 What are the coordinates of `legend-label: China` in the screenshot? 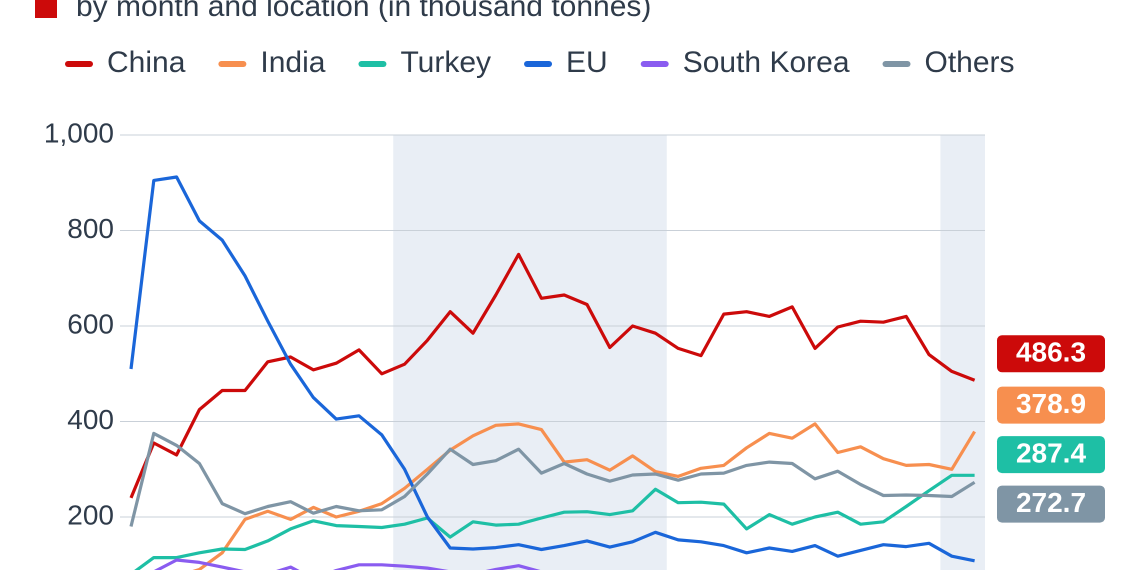 It's located at (146, 62).